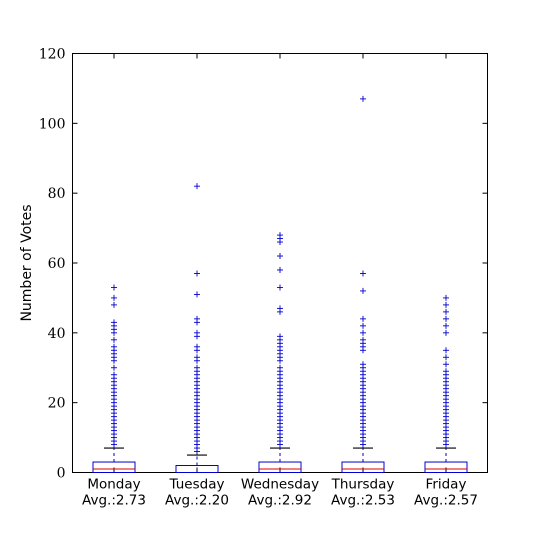 Image resolution: width=540 pixels, height=540 pixels. I want to click on y-tick-label-120: 120, so click(52, 55).